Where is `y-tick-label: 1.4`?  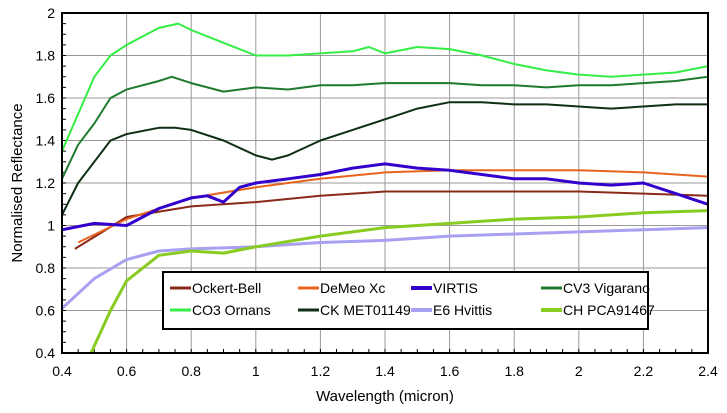 y-tick-label: 1.4 is located at coordinates (46, 141).